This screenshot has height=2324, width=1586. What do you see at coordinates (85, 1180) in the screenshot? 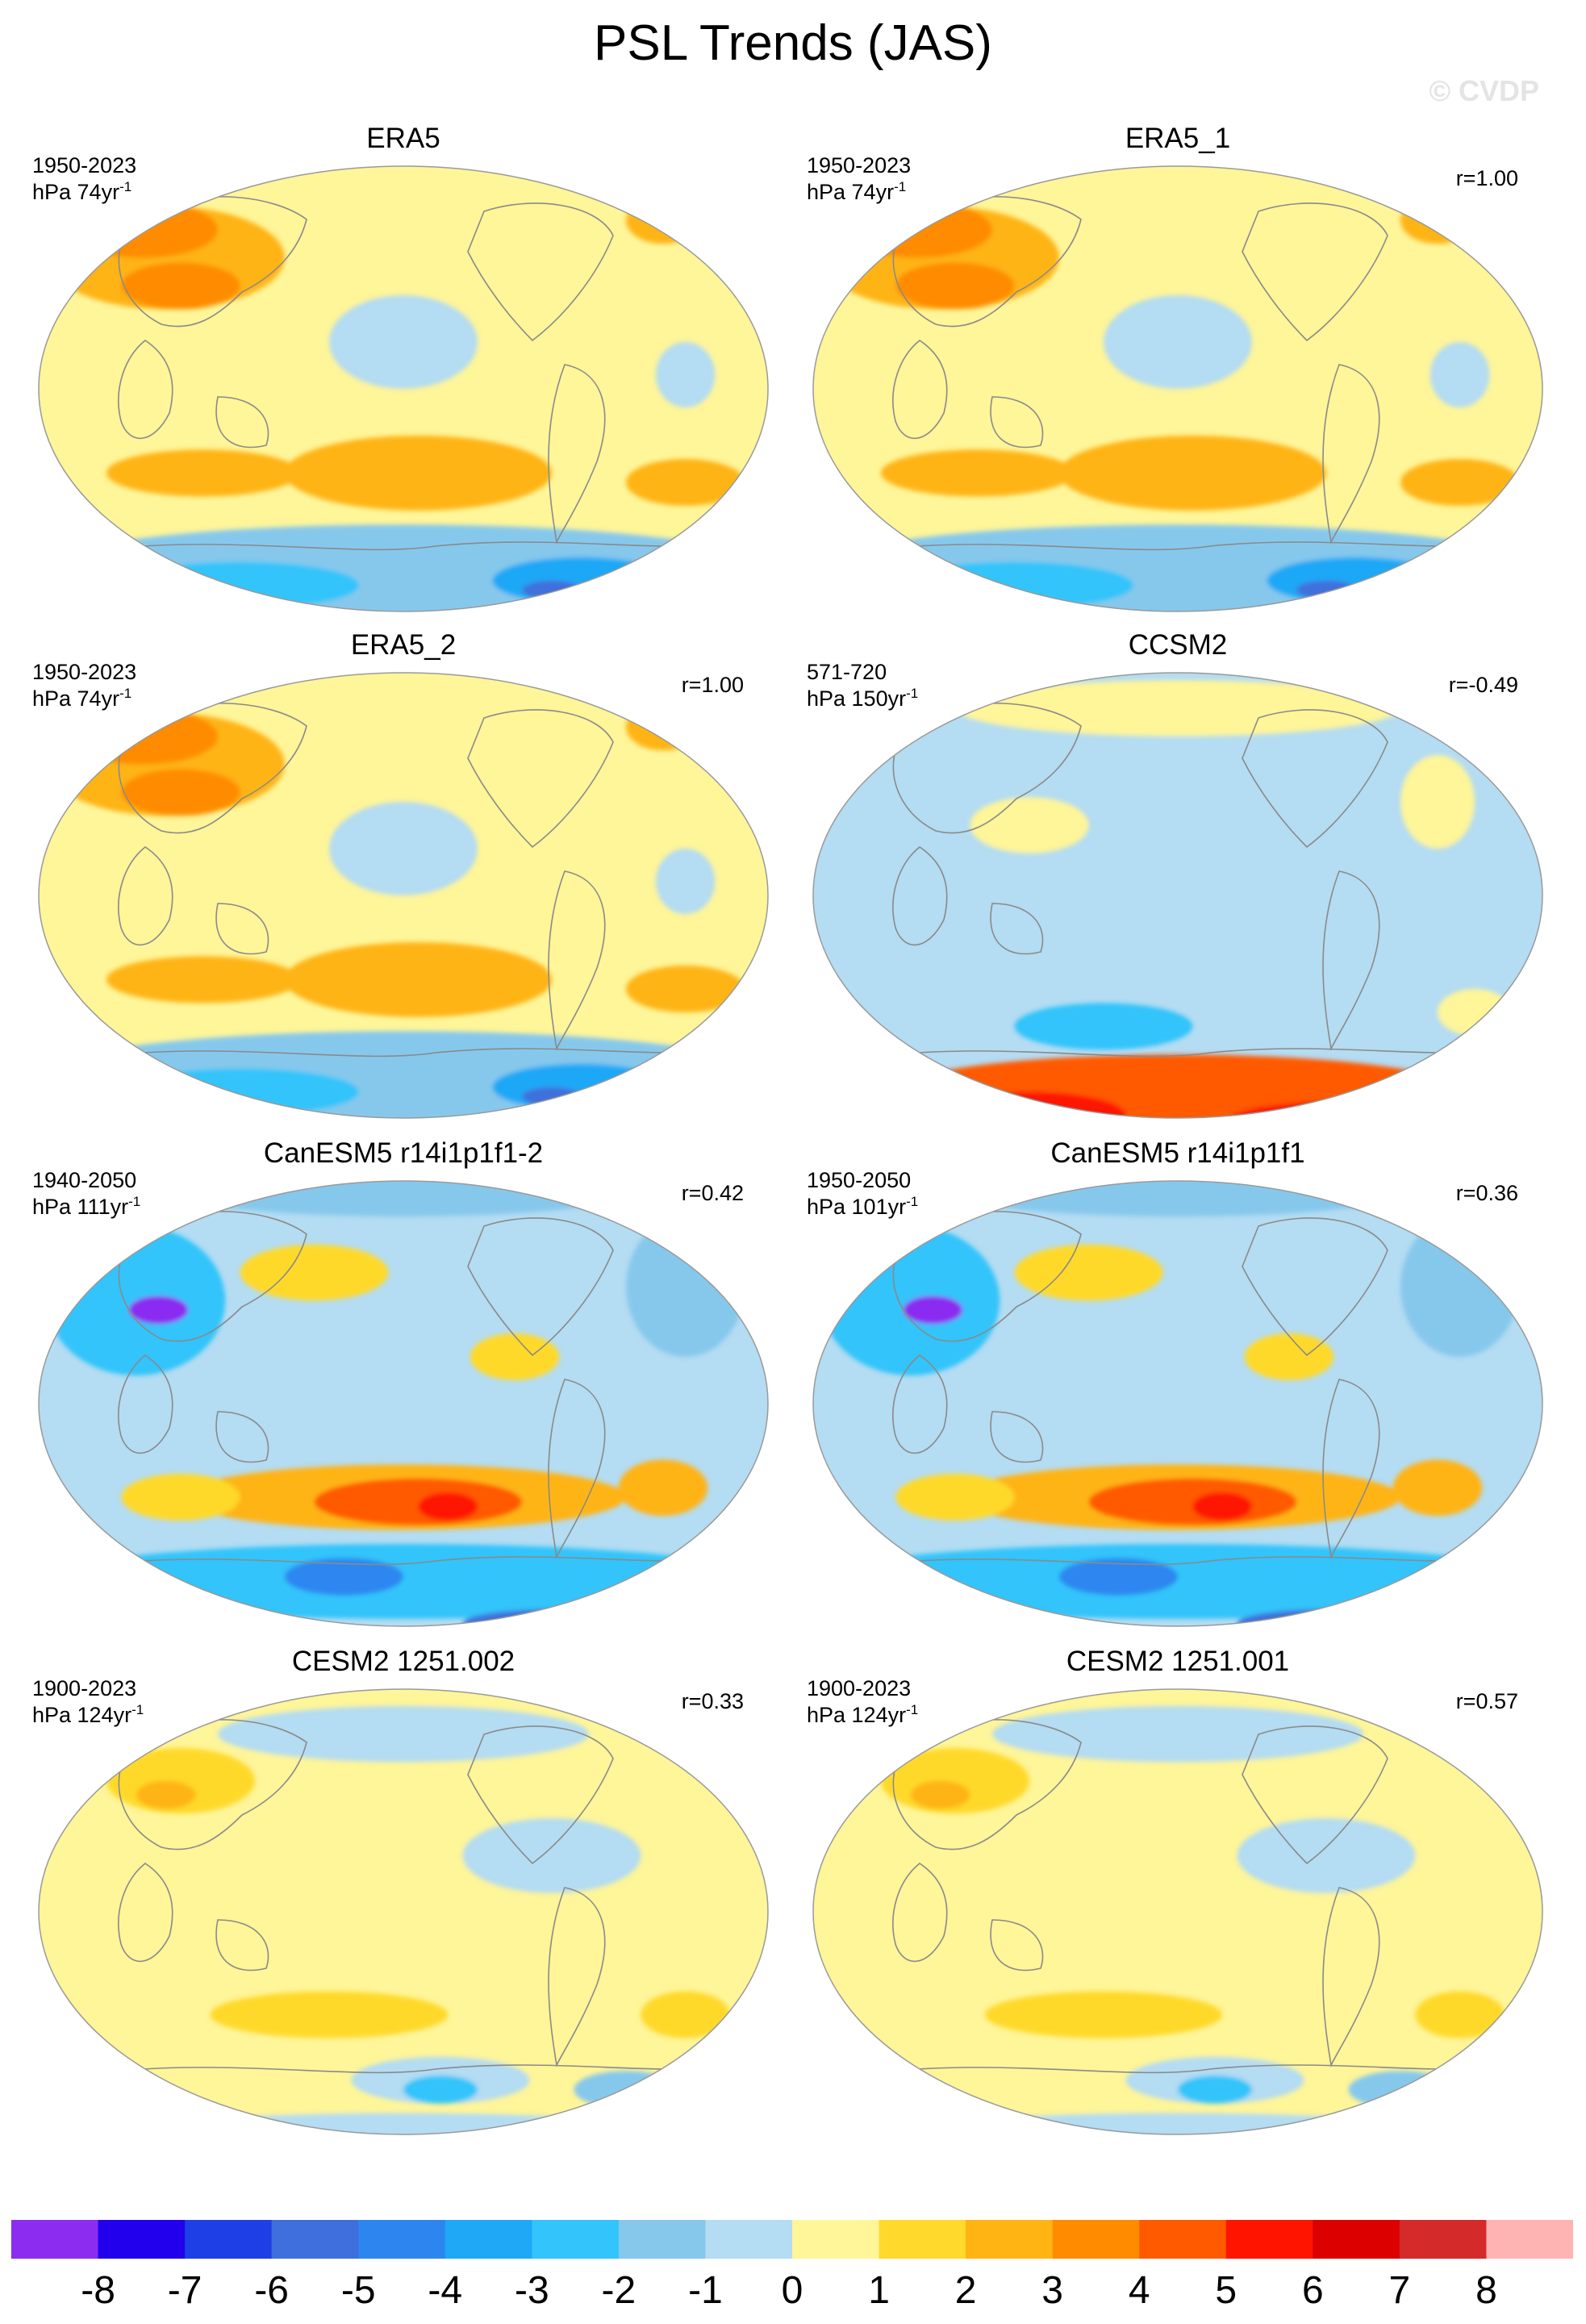
I see `panel-years: 1940-2050` at bounding box center [85, 1180].